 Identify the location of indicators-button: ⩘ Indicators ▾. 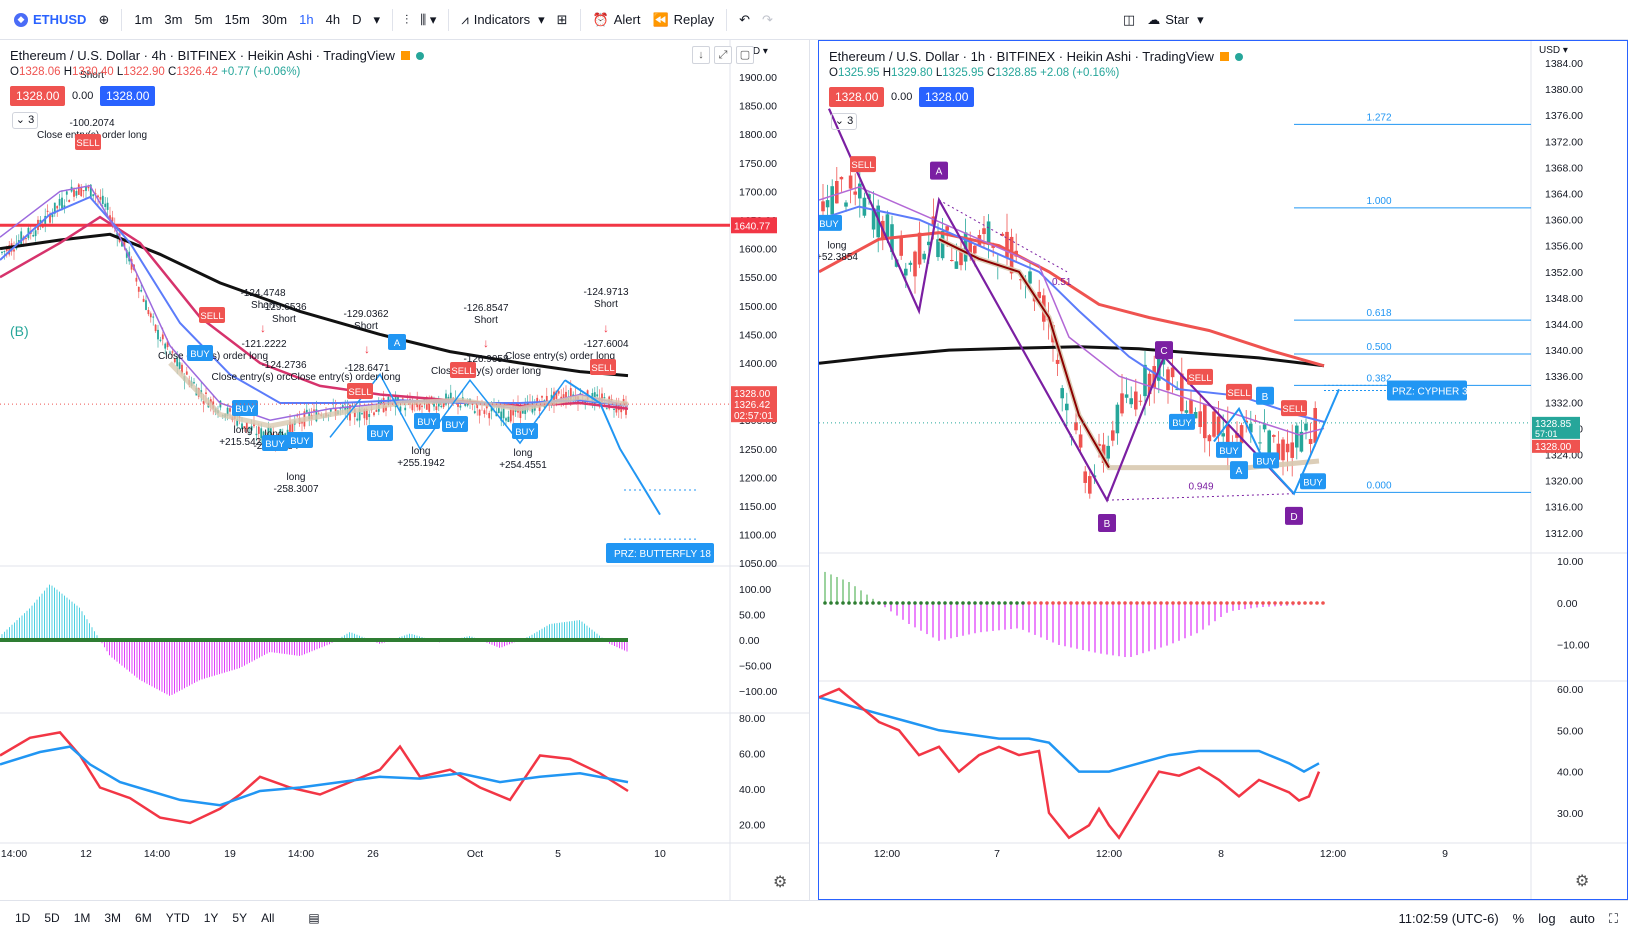
(502, 20).